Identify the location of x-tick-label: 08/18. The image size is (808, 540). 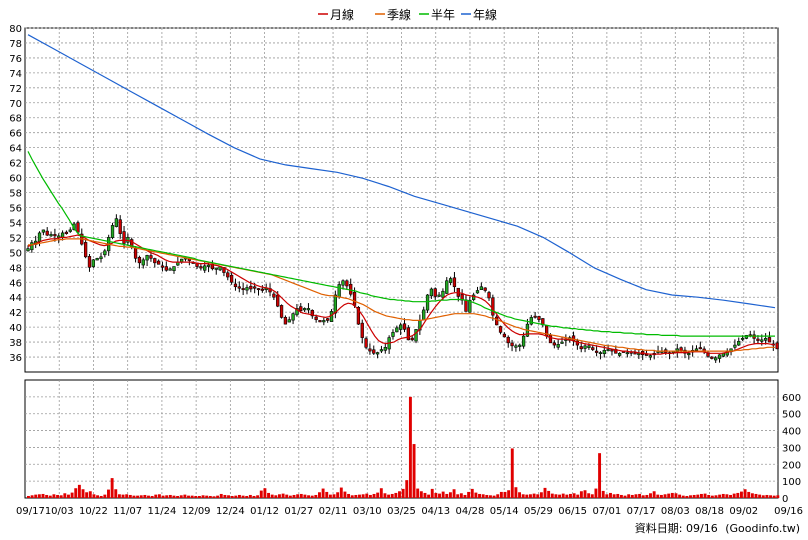
(709, 511).